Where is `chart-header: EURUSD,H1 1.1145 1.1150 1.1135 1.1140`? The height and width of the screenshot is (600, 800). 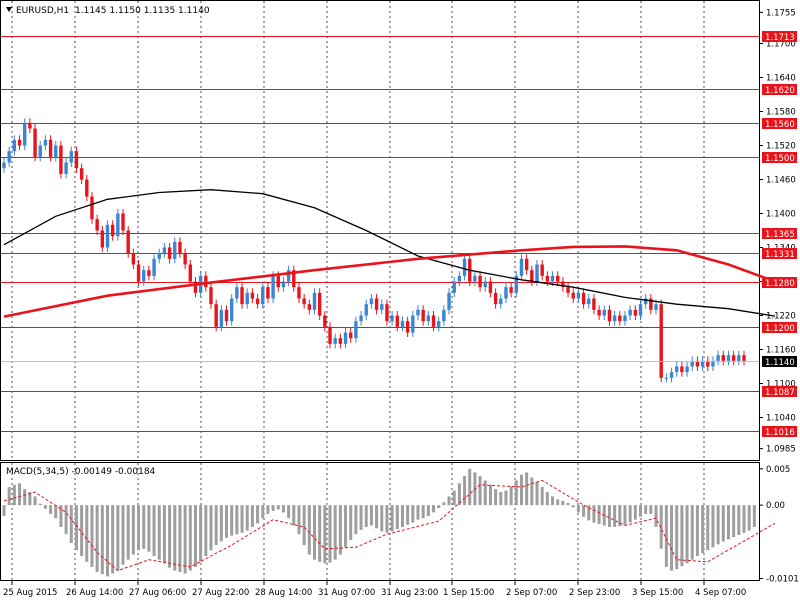
chart-header: EURUSD,H1 1.1145 1.1150 1.1135 1.1140 is located at coordinates (108, 11).